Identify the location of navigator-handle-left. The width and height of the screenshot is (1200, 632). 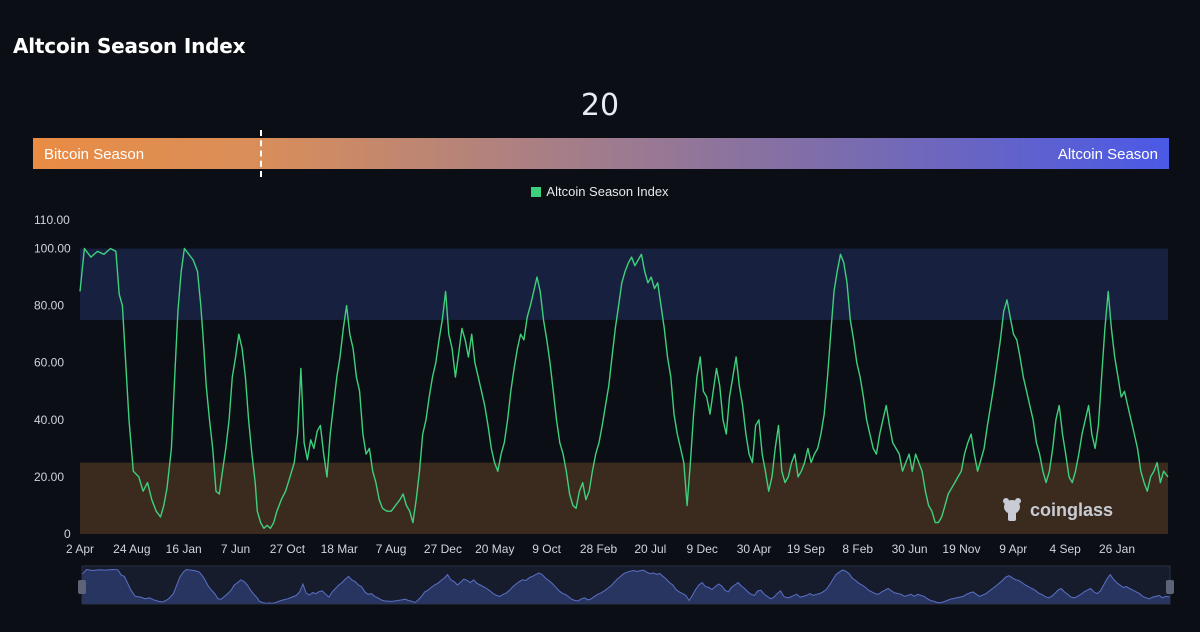
(82, 587).